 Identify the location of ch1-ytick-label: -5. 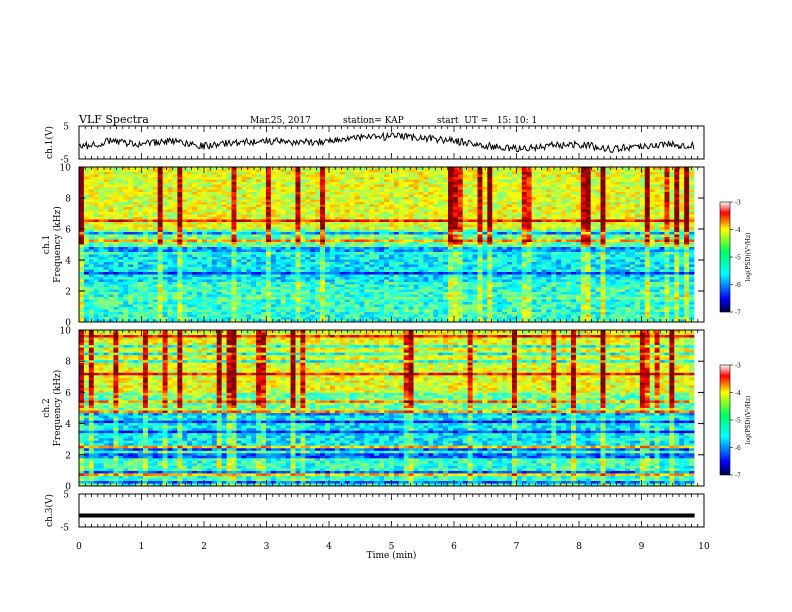
(64, 161).